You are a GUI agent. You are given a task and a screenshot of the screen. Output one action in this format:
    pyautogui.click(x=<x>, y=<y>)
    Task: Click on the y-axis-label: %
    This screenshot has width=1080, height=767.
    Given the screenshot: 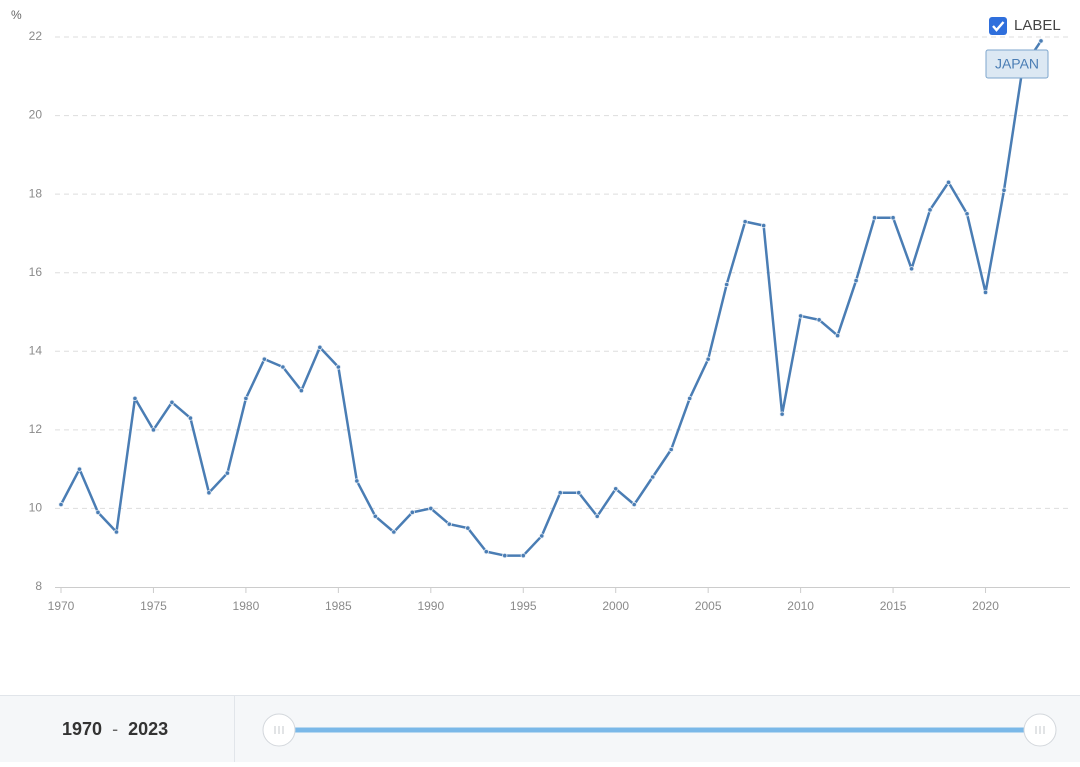 What is the action you would take?
    pyautogui.click(x=16, y=15)
    